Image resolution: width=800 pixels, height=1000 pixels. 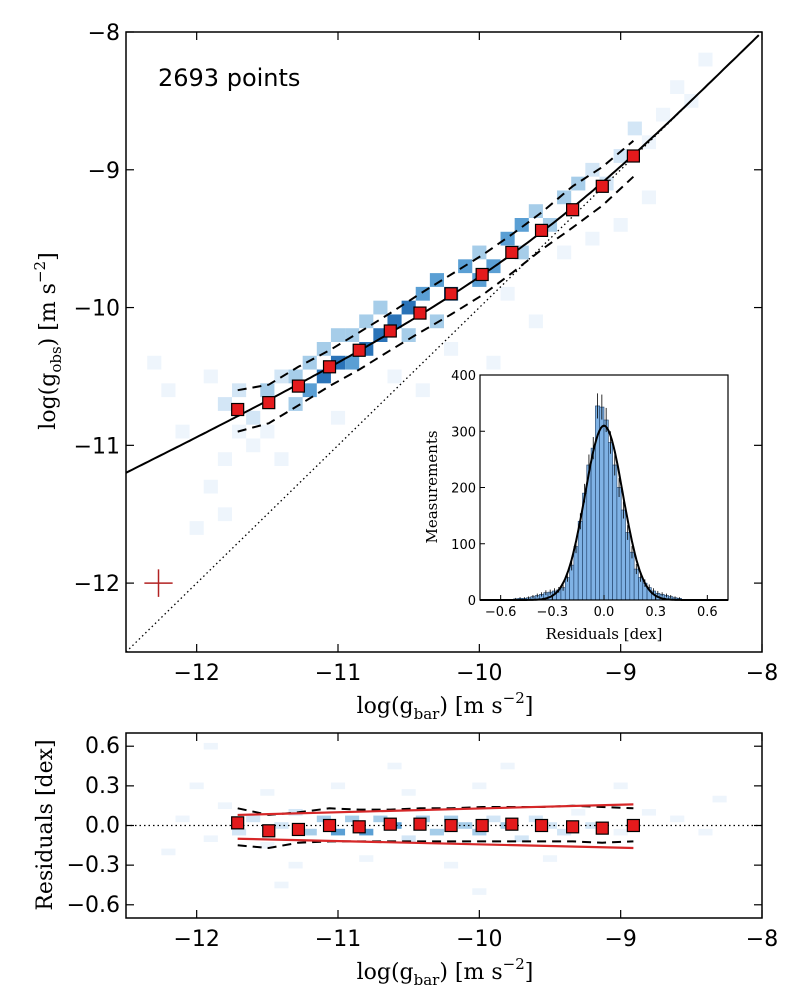 What do you see at coordinates (553, 612) in the screenshot?
I see `inset-x-tick-label: −0.3` at bounding box center [553, 612].